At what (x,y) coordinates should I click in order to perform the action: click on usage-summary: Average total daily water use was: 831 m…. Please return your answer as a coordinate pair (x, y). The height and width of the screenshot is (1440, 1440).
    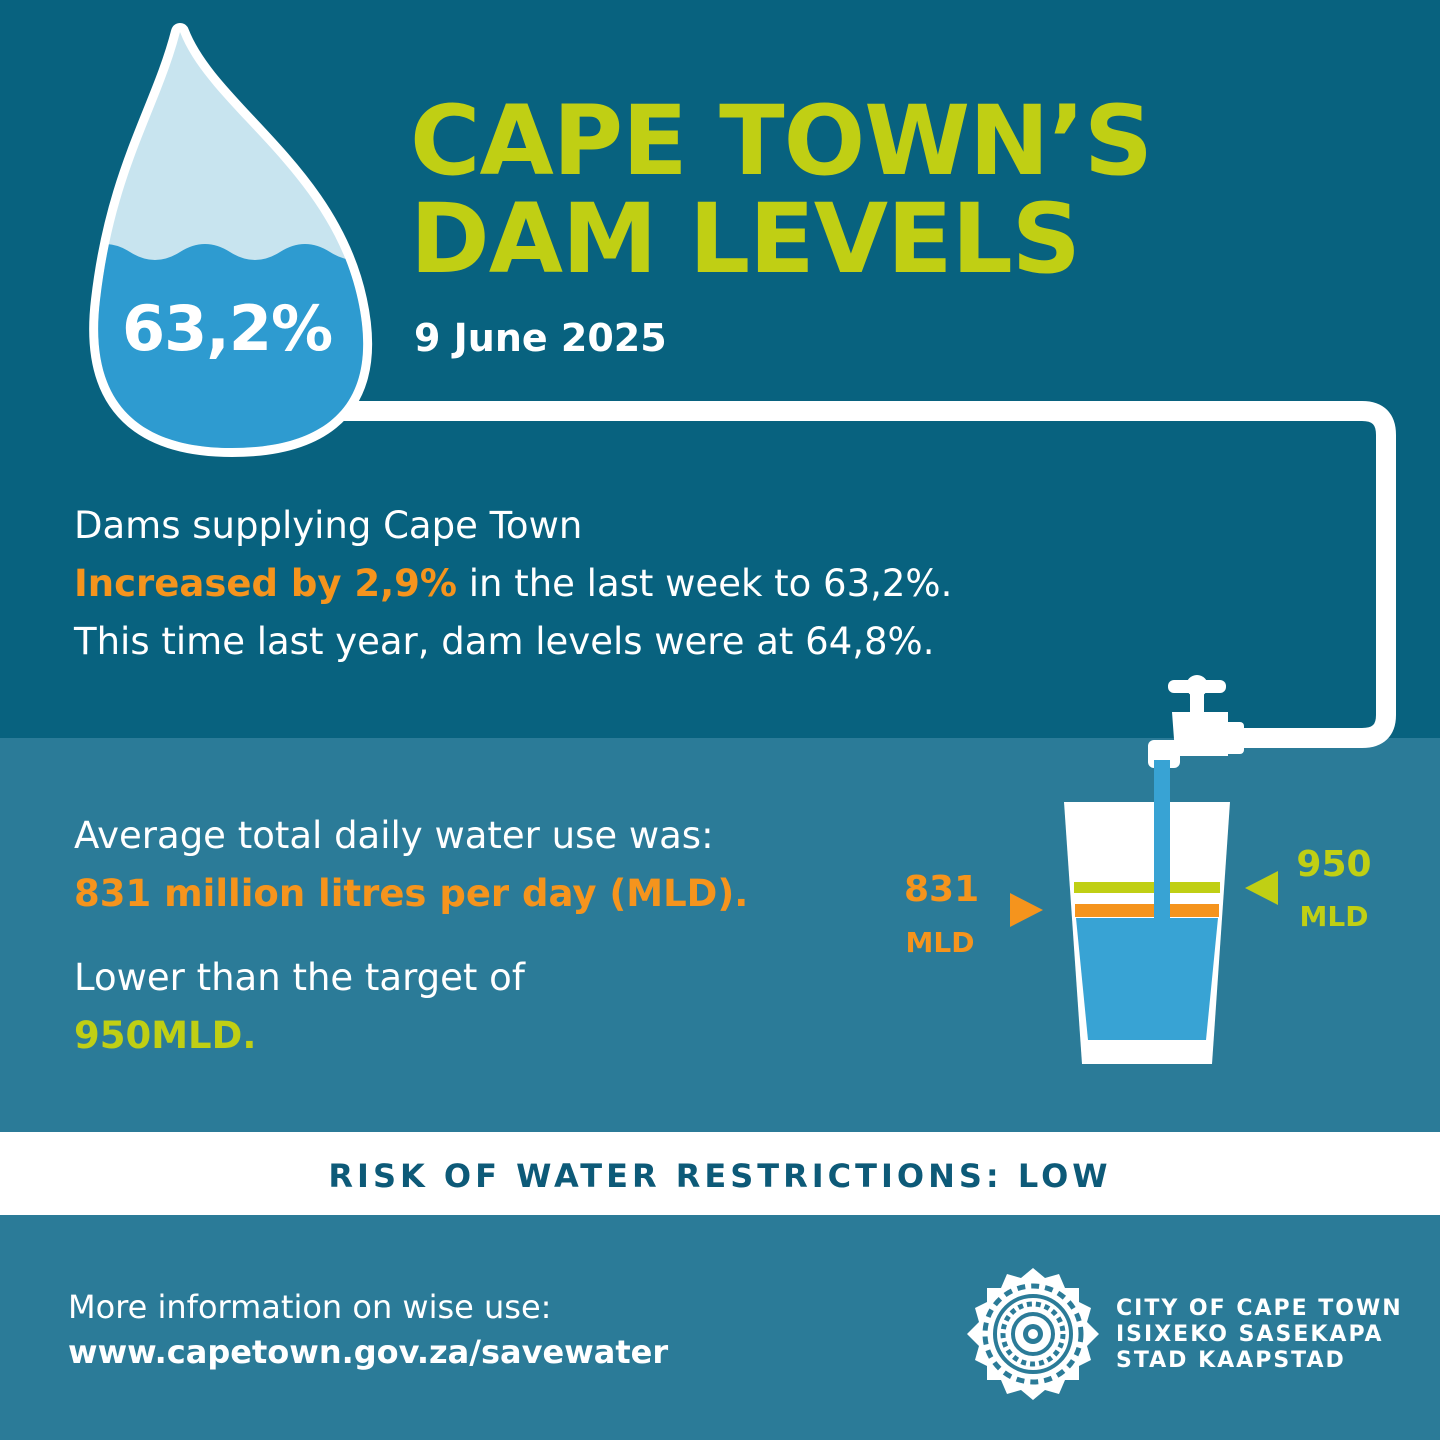
    Looking at the image, I should click on (411, 936).